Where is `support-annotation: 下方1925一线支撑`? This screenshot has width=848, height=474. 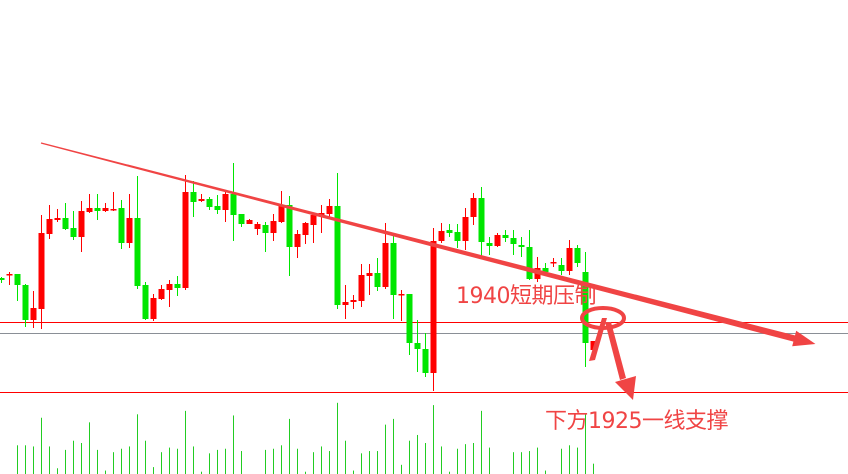
support-annotation: 下方1925一线支撑 is located at coordinates (637, 421).